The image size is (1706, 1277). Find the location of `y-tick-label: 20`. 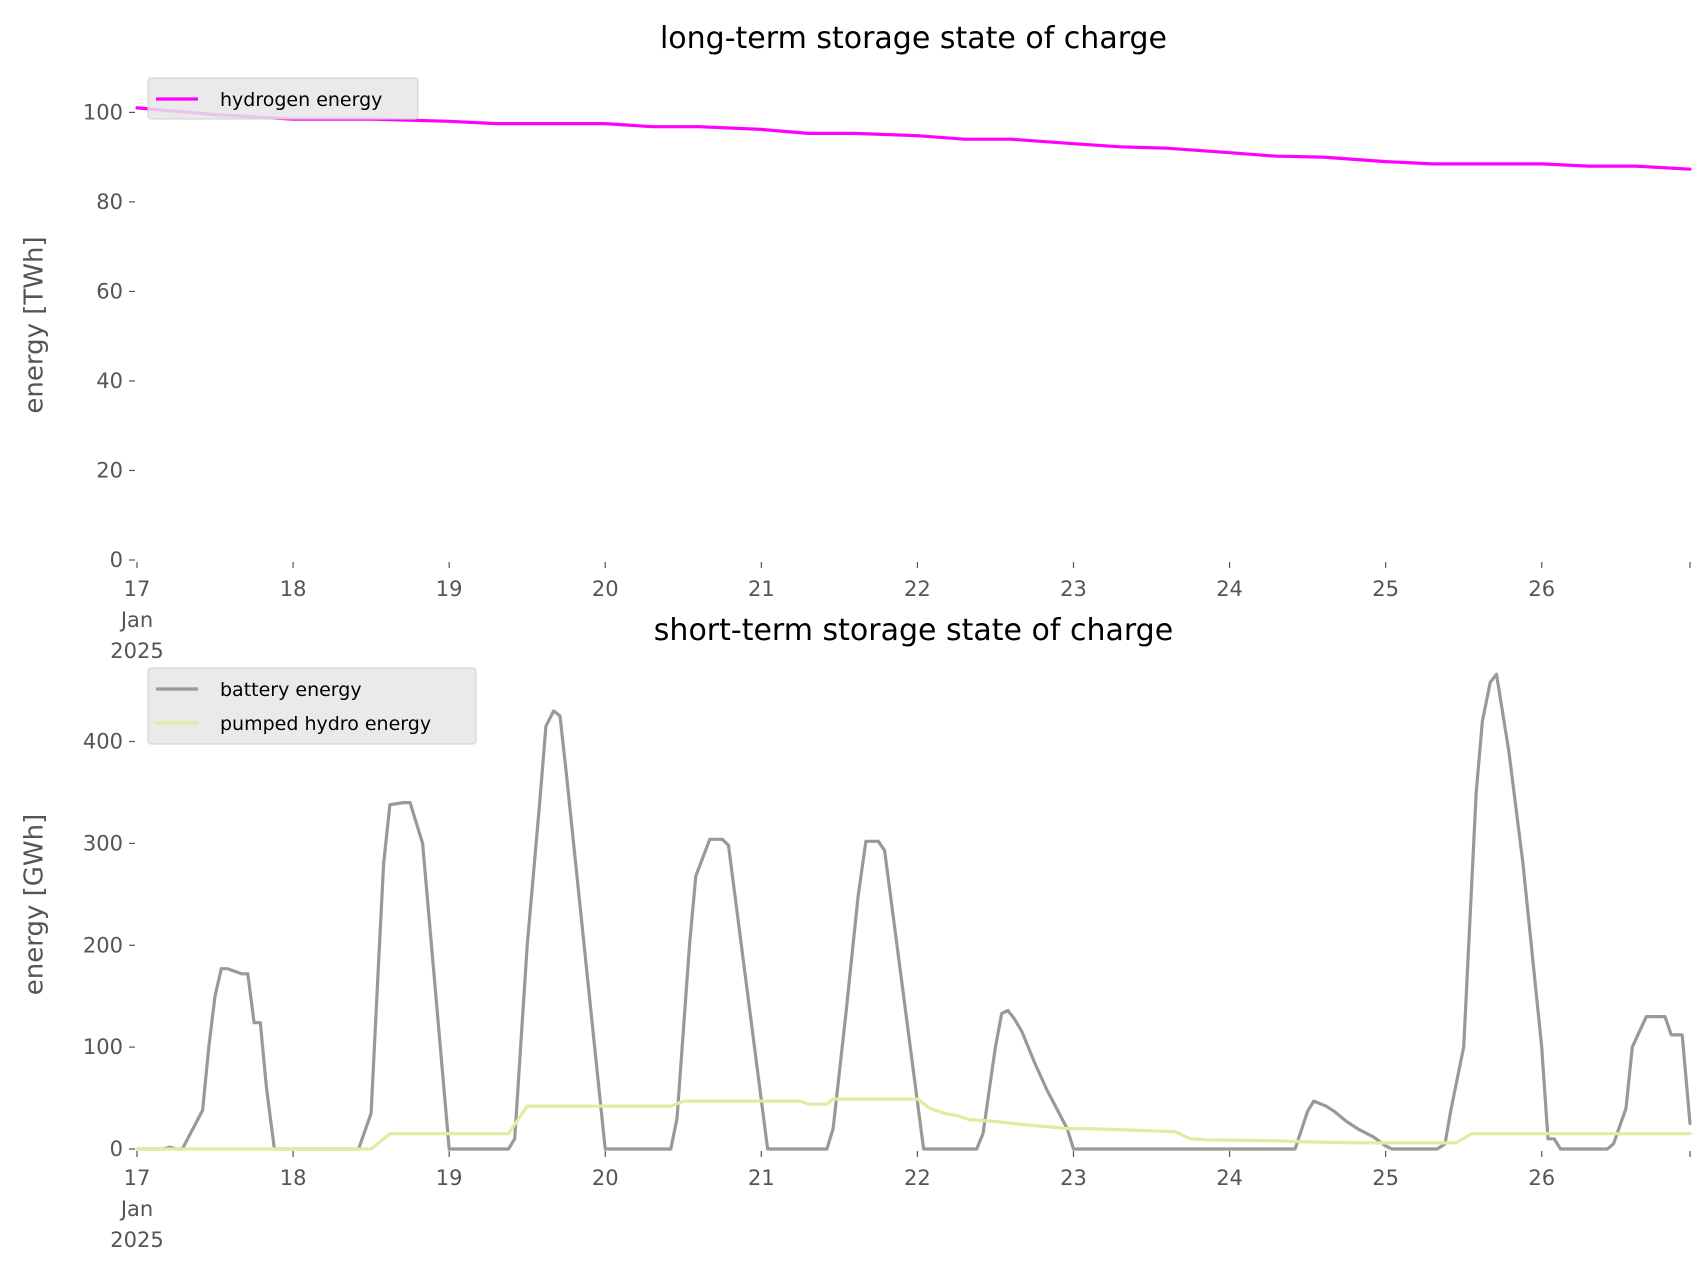

y-tick-label: 20 is located at coordinates (109, 470).